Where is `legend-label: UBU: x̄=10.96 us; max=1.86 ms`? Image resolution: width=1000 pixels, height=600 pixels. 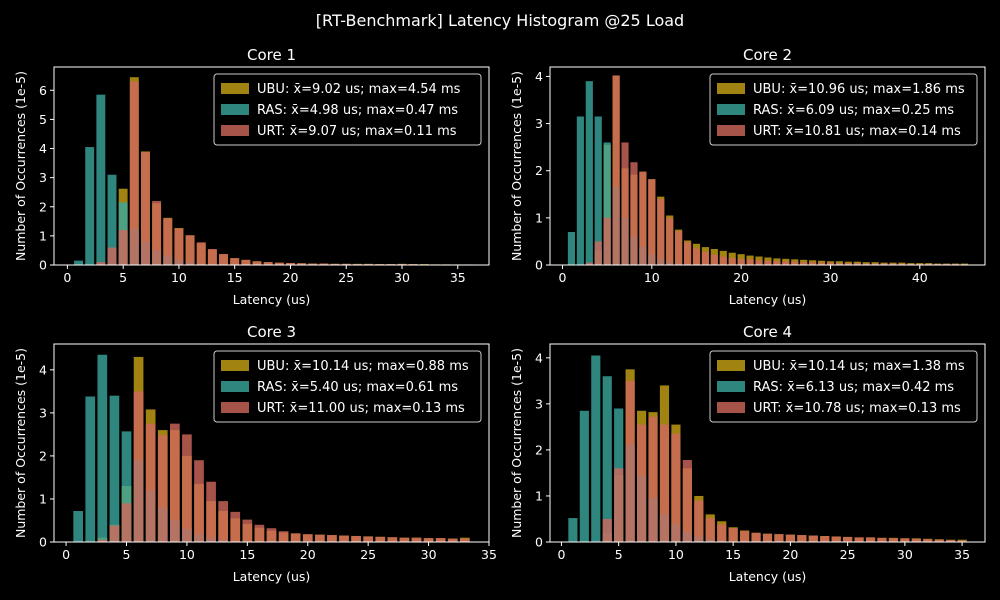
legend-label: UBU: x̄=10.96 us; max=1.86 ms is located at coordinates (859, 89).